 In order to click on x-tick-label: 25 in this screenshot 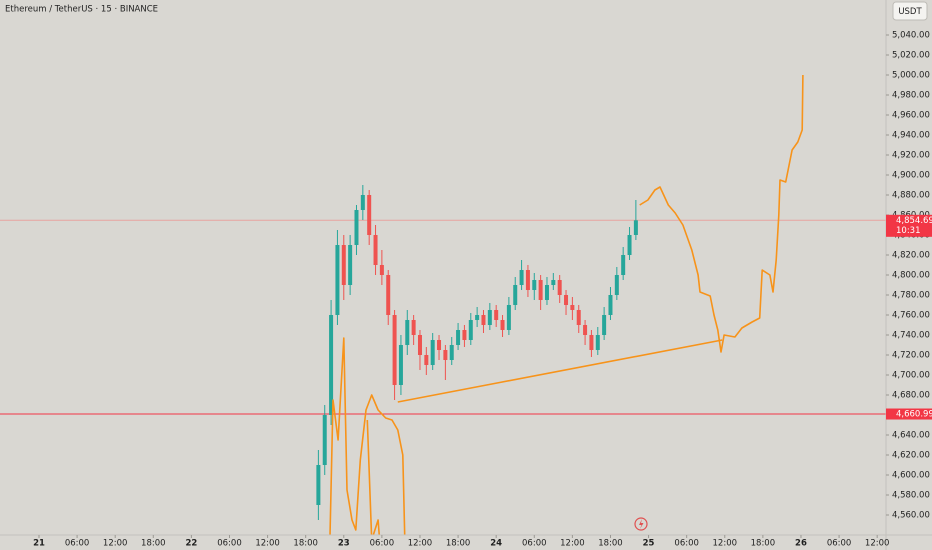, I will do `click(649, 544)`.